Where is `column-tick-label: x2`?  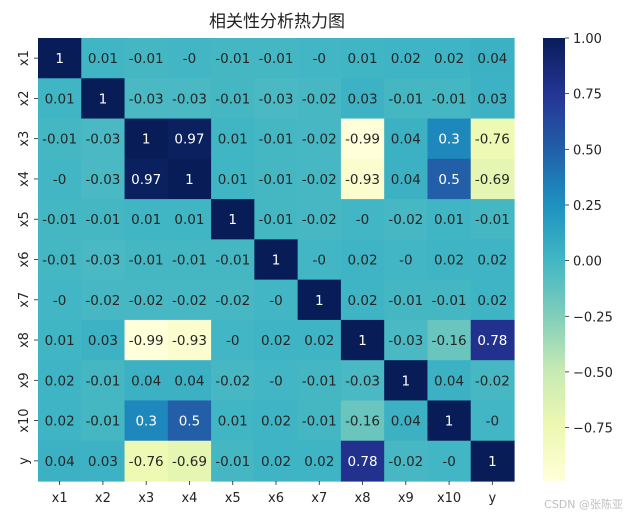
column-tick-label: x2 is located at coordinates (103, 498).